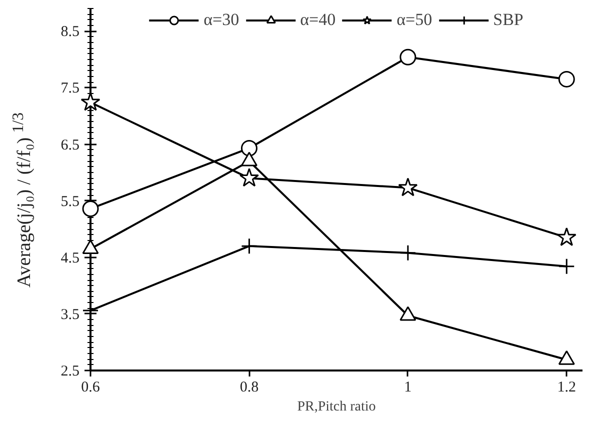 The image size is (596, 437). I want to click on y-tick-label: 7.5, so click(70, 88).